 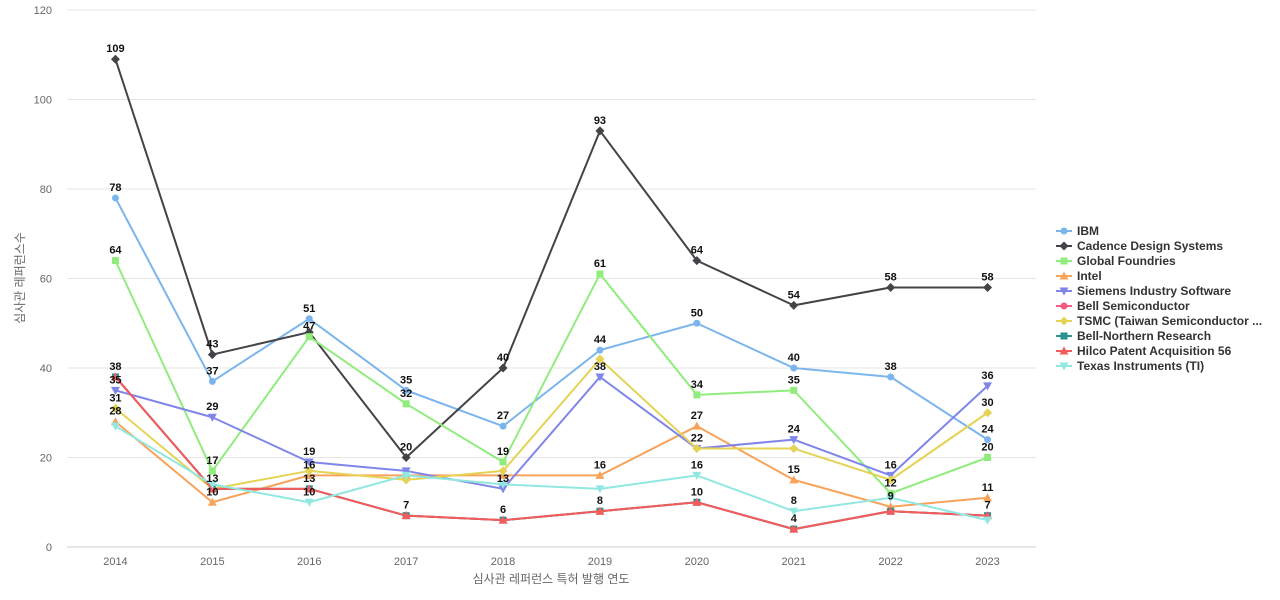 What do you see at coordinates (891, 367) in the screenshot?
I see `data-label: 38` at bounding box center [891, 367].